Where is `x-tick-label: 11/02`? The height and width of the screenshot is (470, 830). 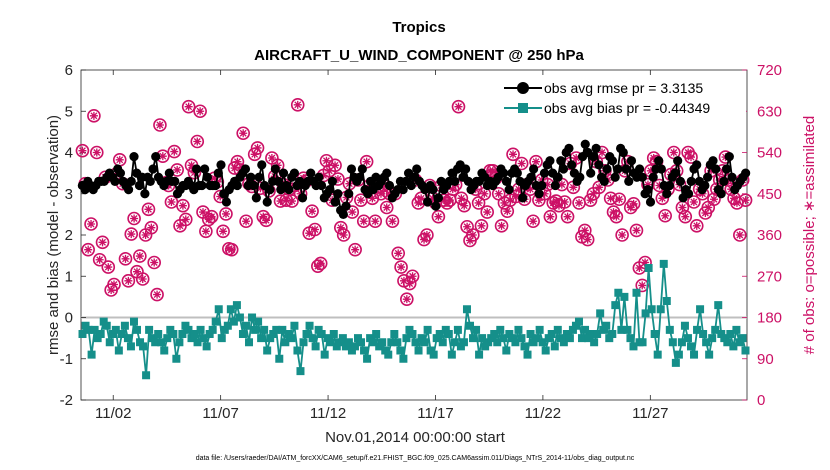
x-tick-label: 11/02 is located at coordinates (113, 413).